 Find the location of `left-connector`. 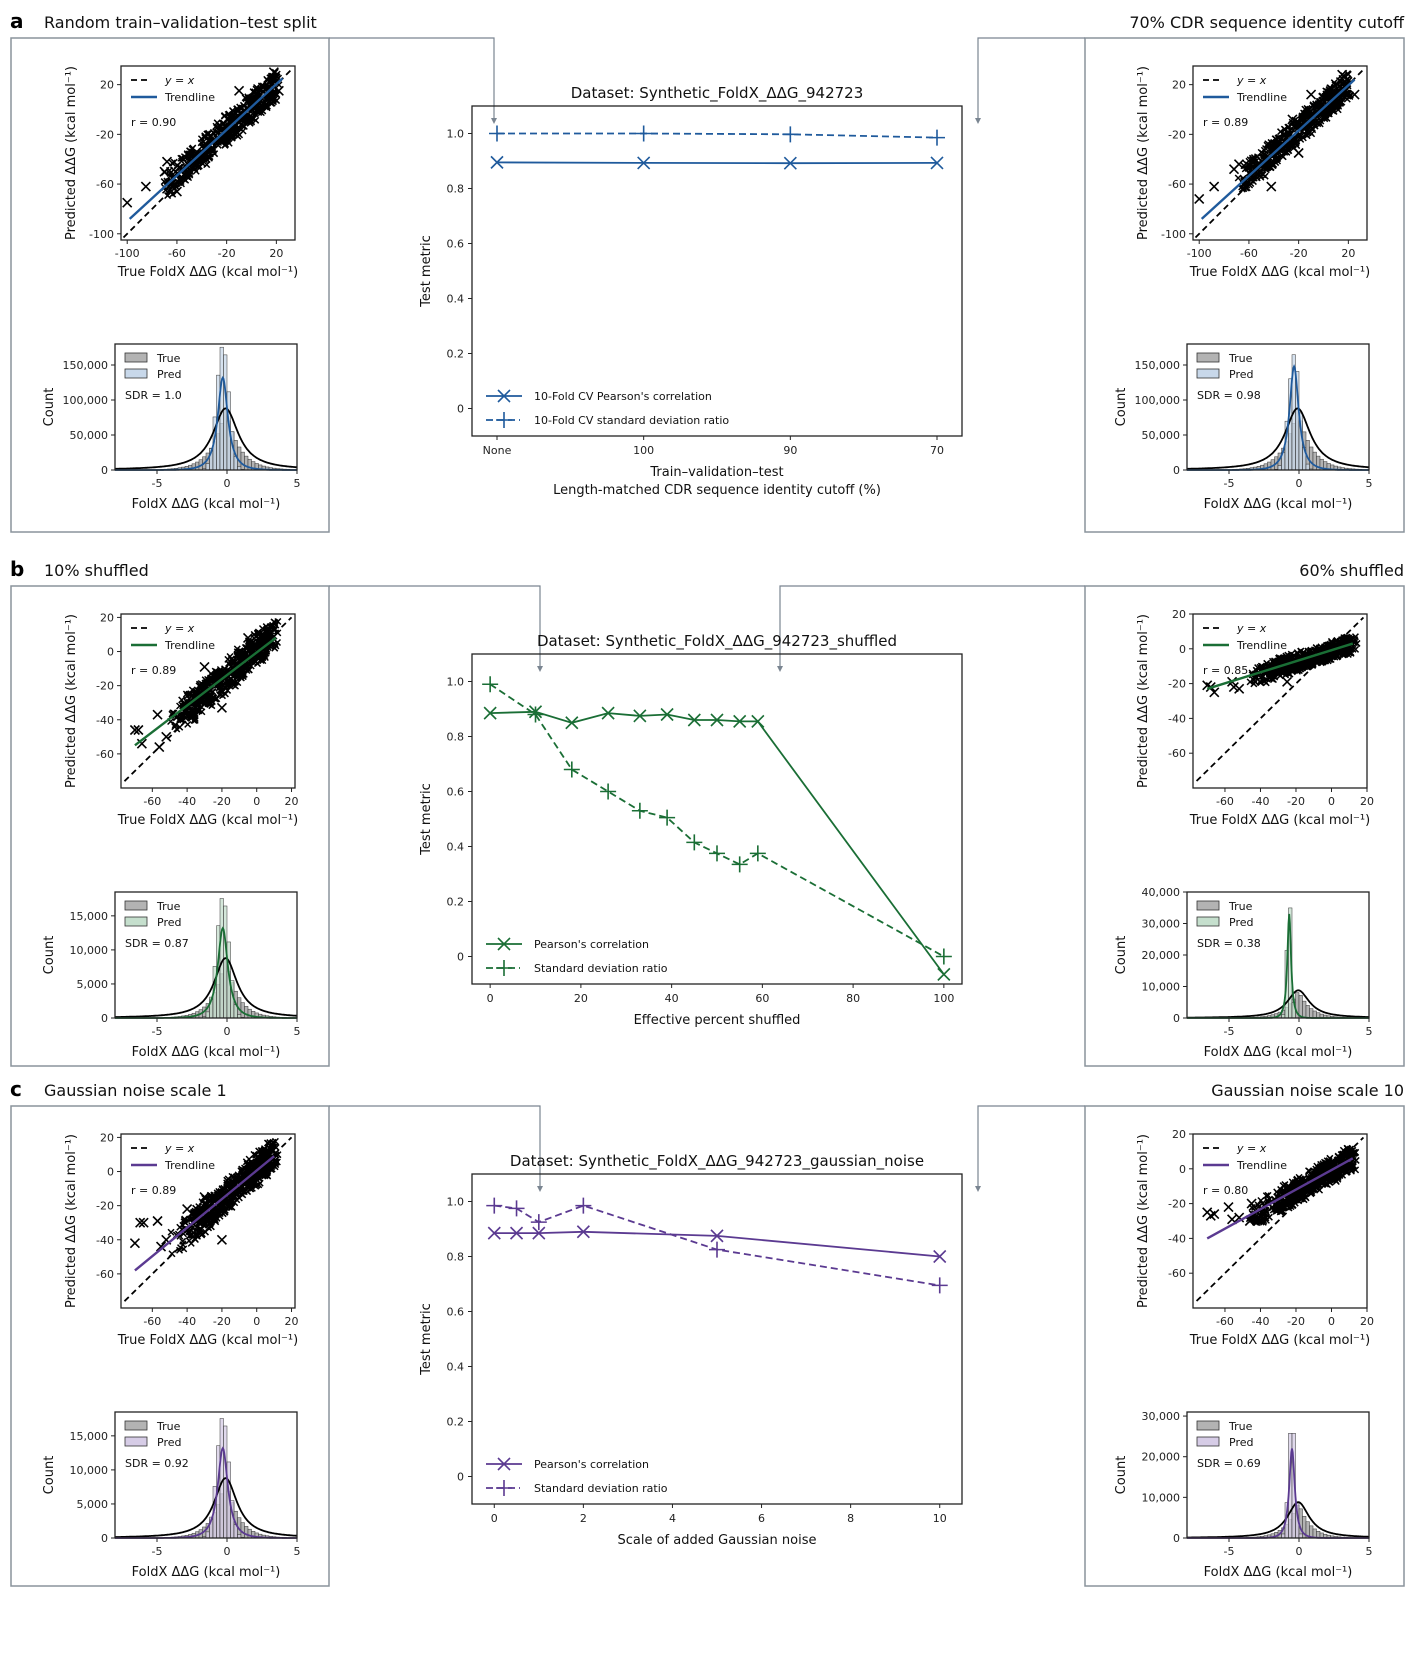

left-connector is located at coordinates (435, 626).